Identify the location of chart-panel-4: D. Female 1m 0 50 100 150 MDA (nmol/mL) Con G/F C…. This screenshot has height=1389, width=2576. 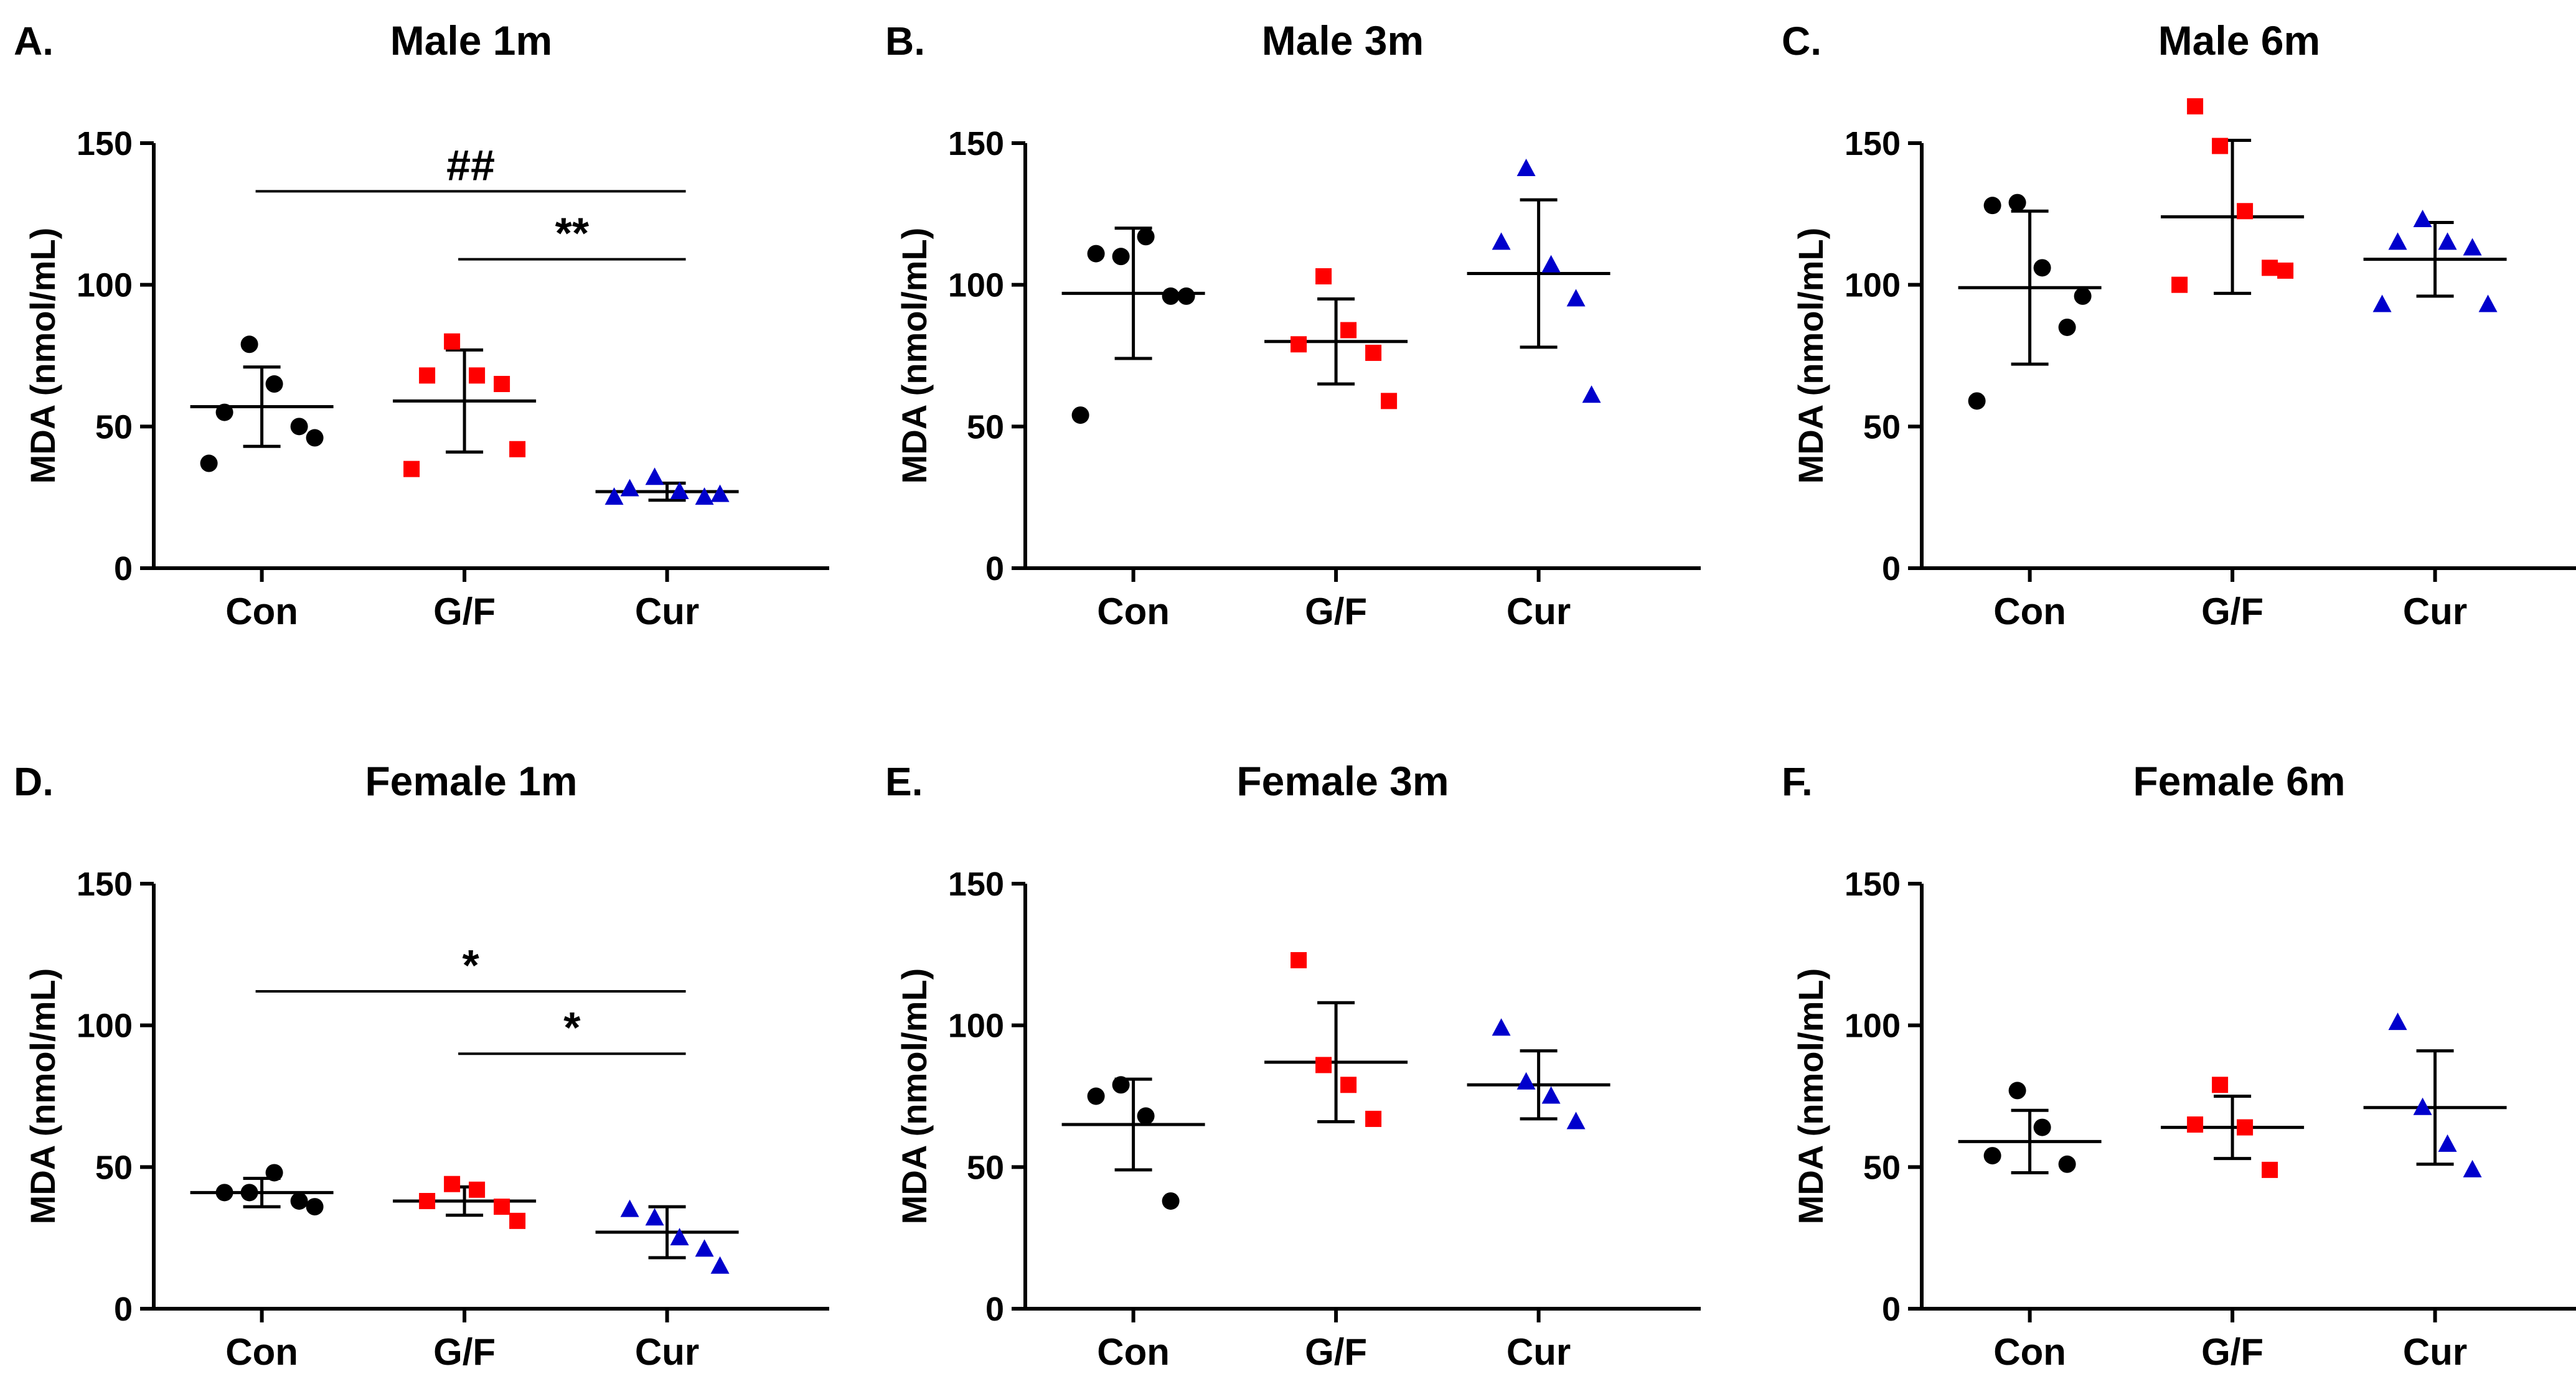
(421, 1065).